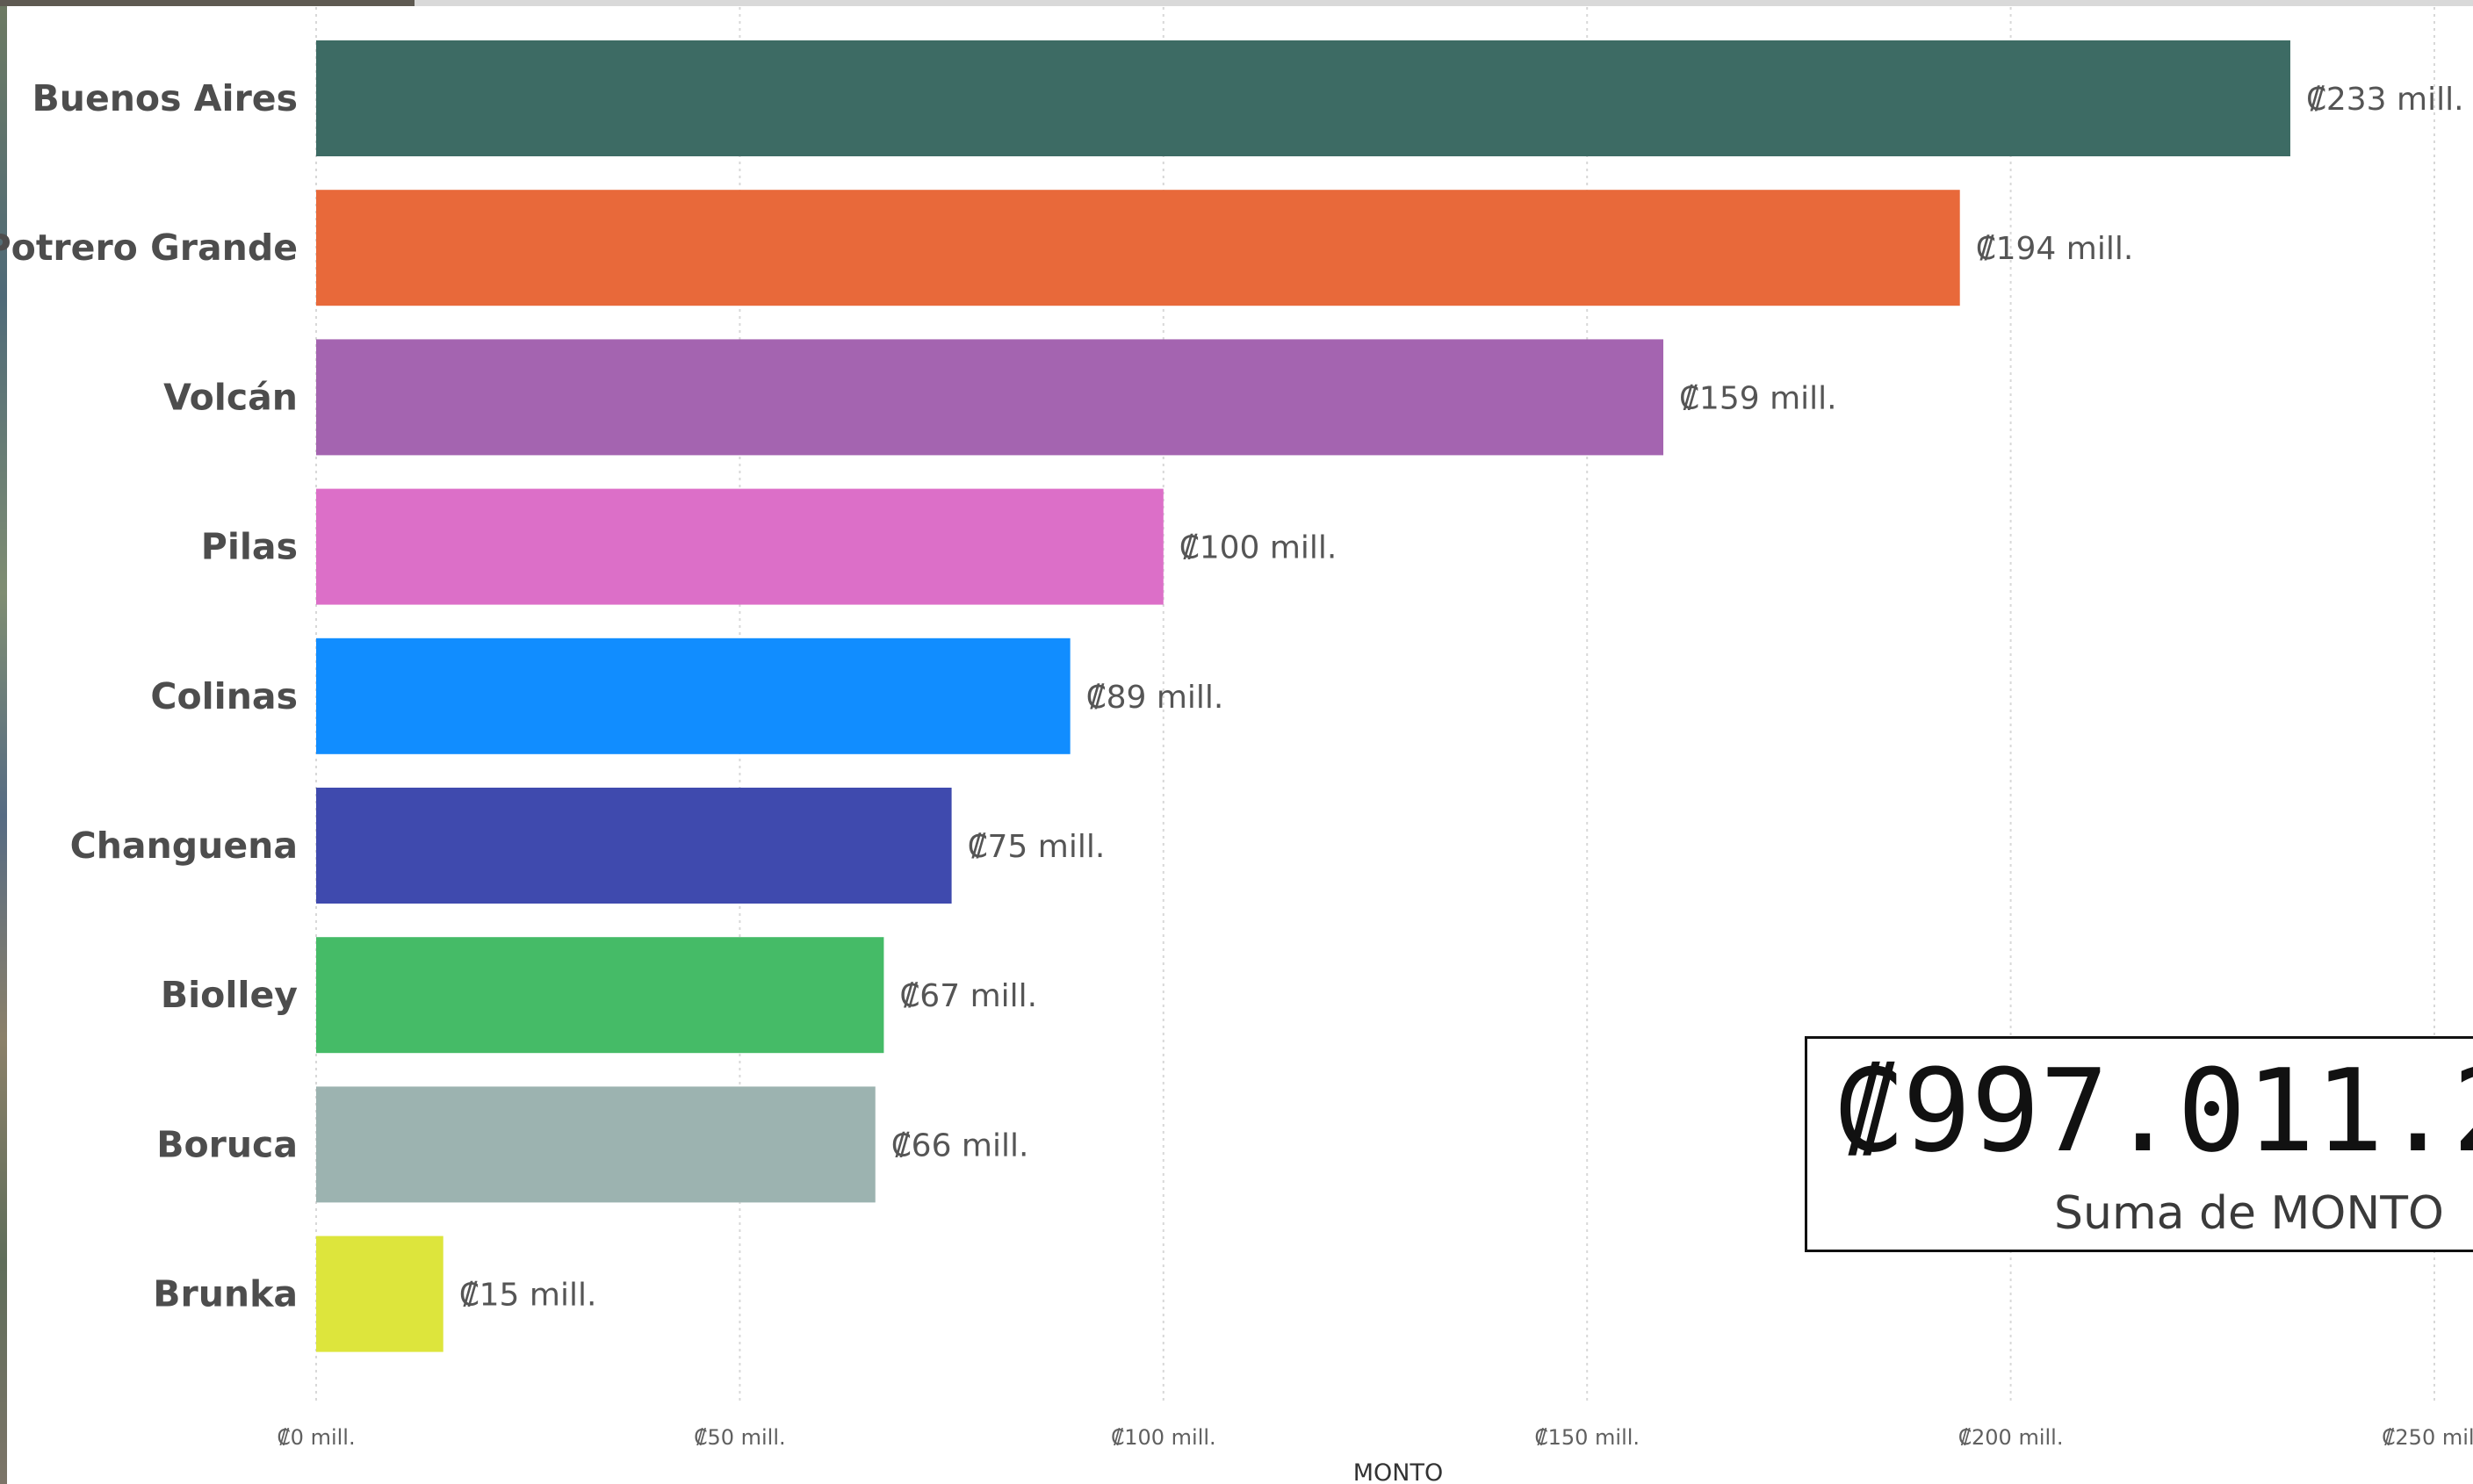 Image resolution: width=2473 pixels, height=1484 pixels. Describe the element at coordinates (2055, 249) in the screenshot. I see `data-label: ₡194 mill.` at that location.